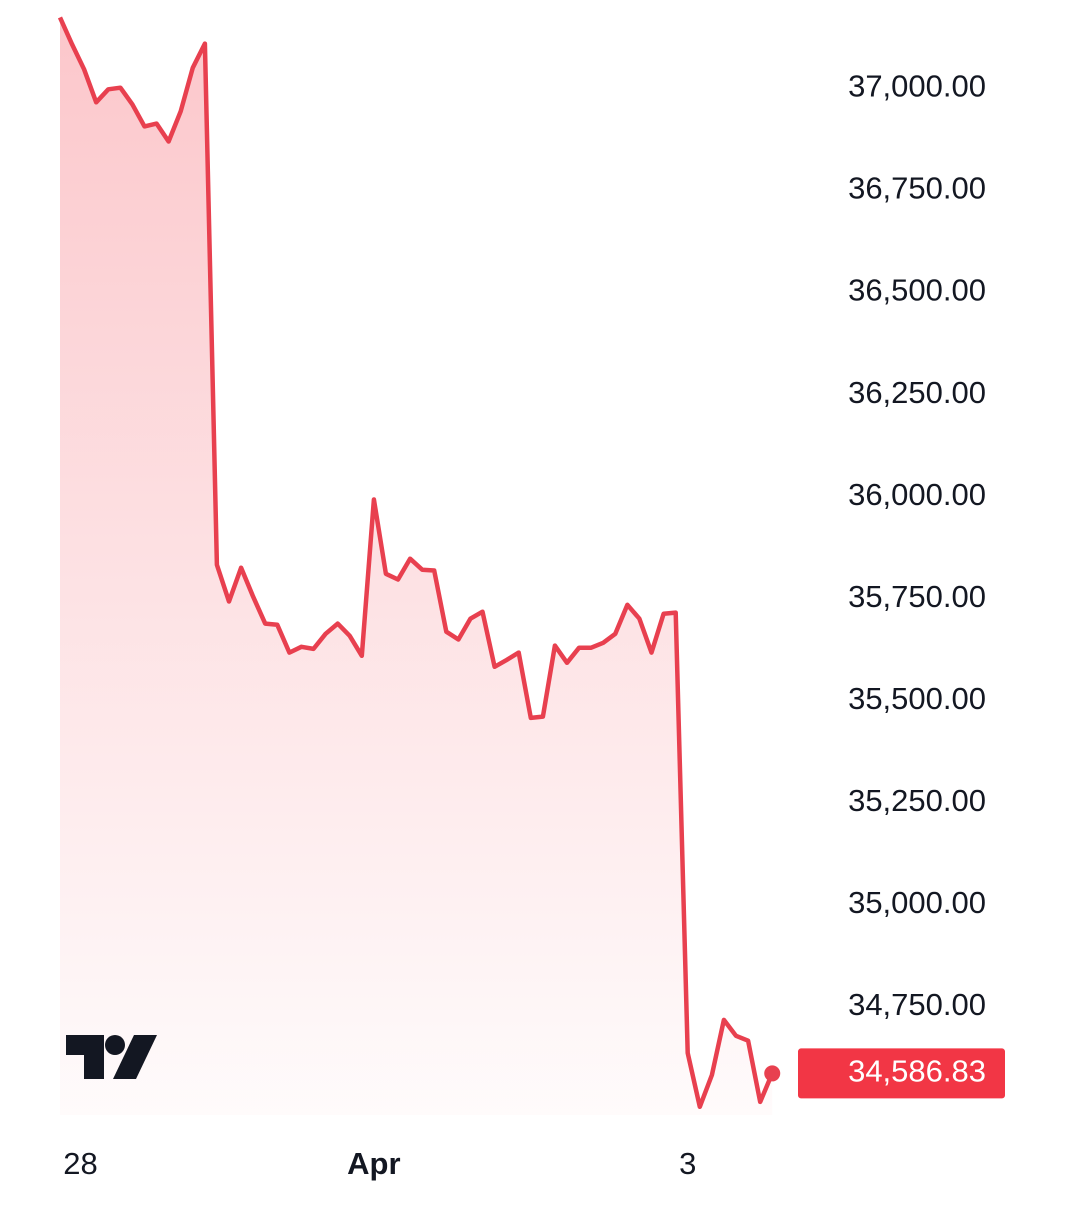 The width and height of the screenshot is (1080, 1230). Describe the element at coordinates (917, 188) in the screenshot. I see `y-tick-label: 36,750.00` at that location.